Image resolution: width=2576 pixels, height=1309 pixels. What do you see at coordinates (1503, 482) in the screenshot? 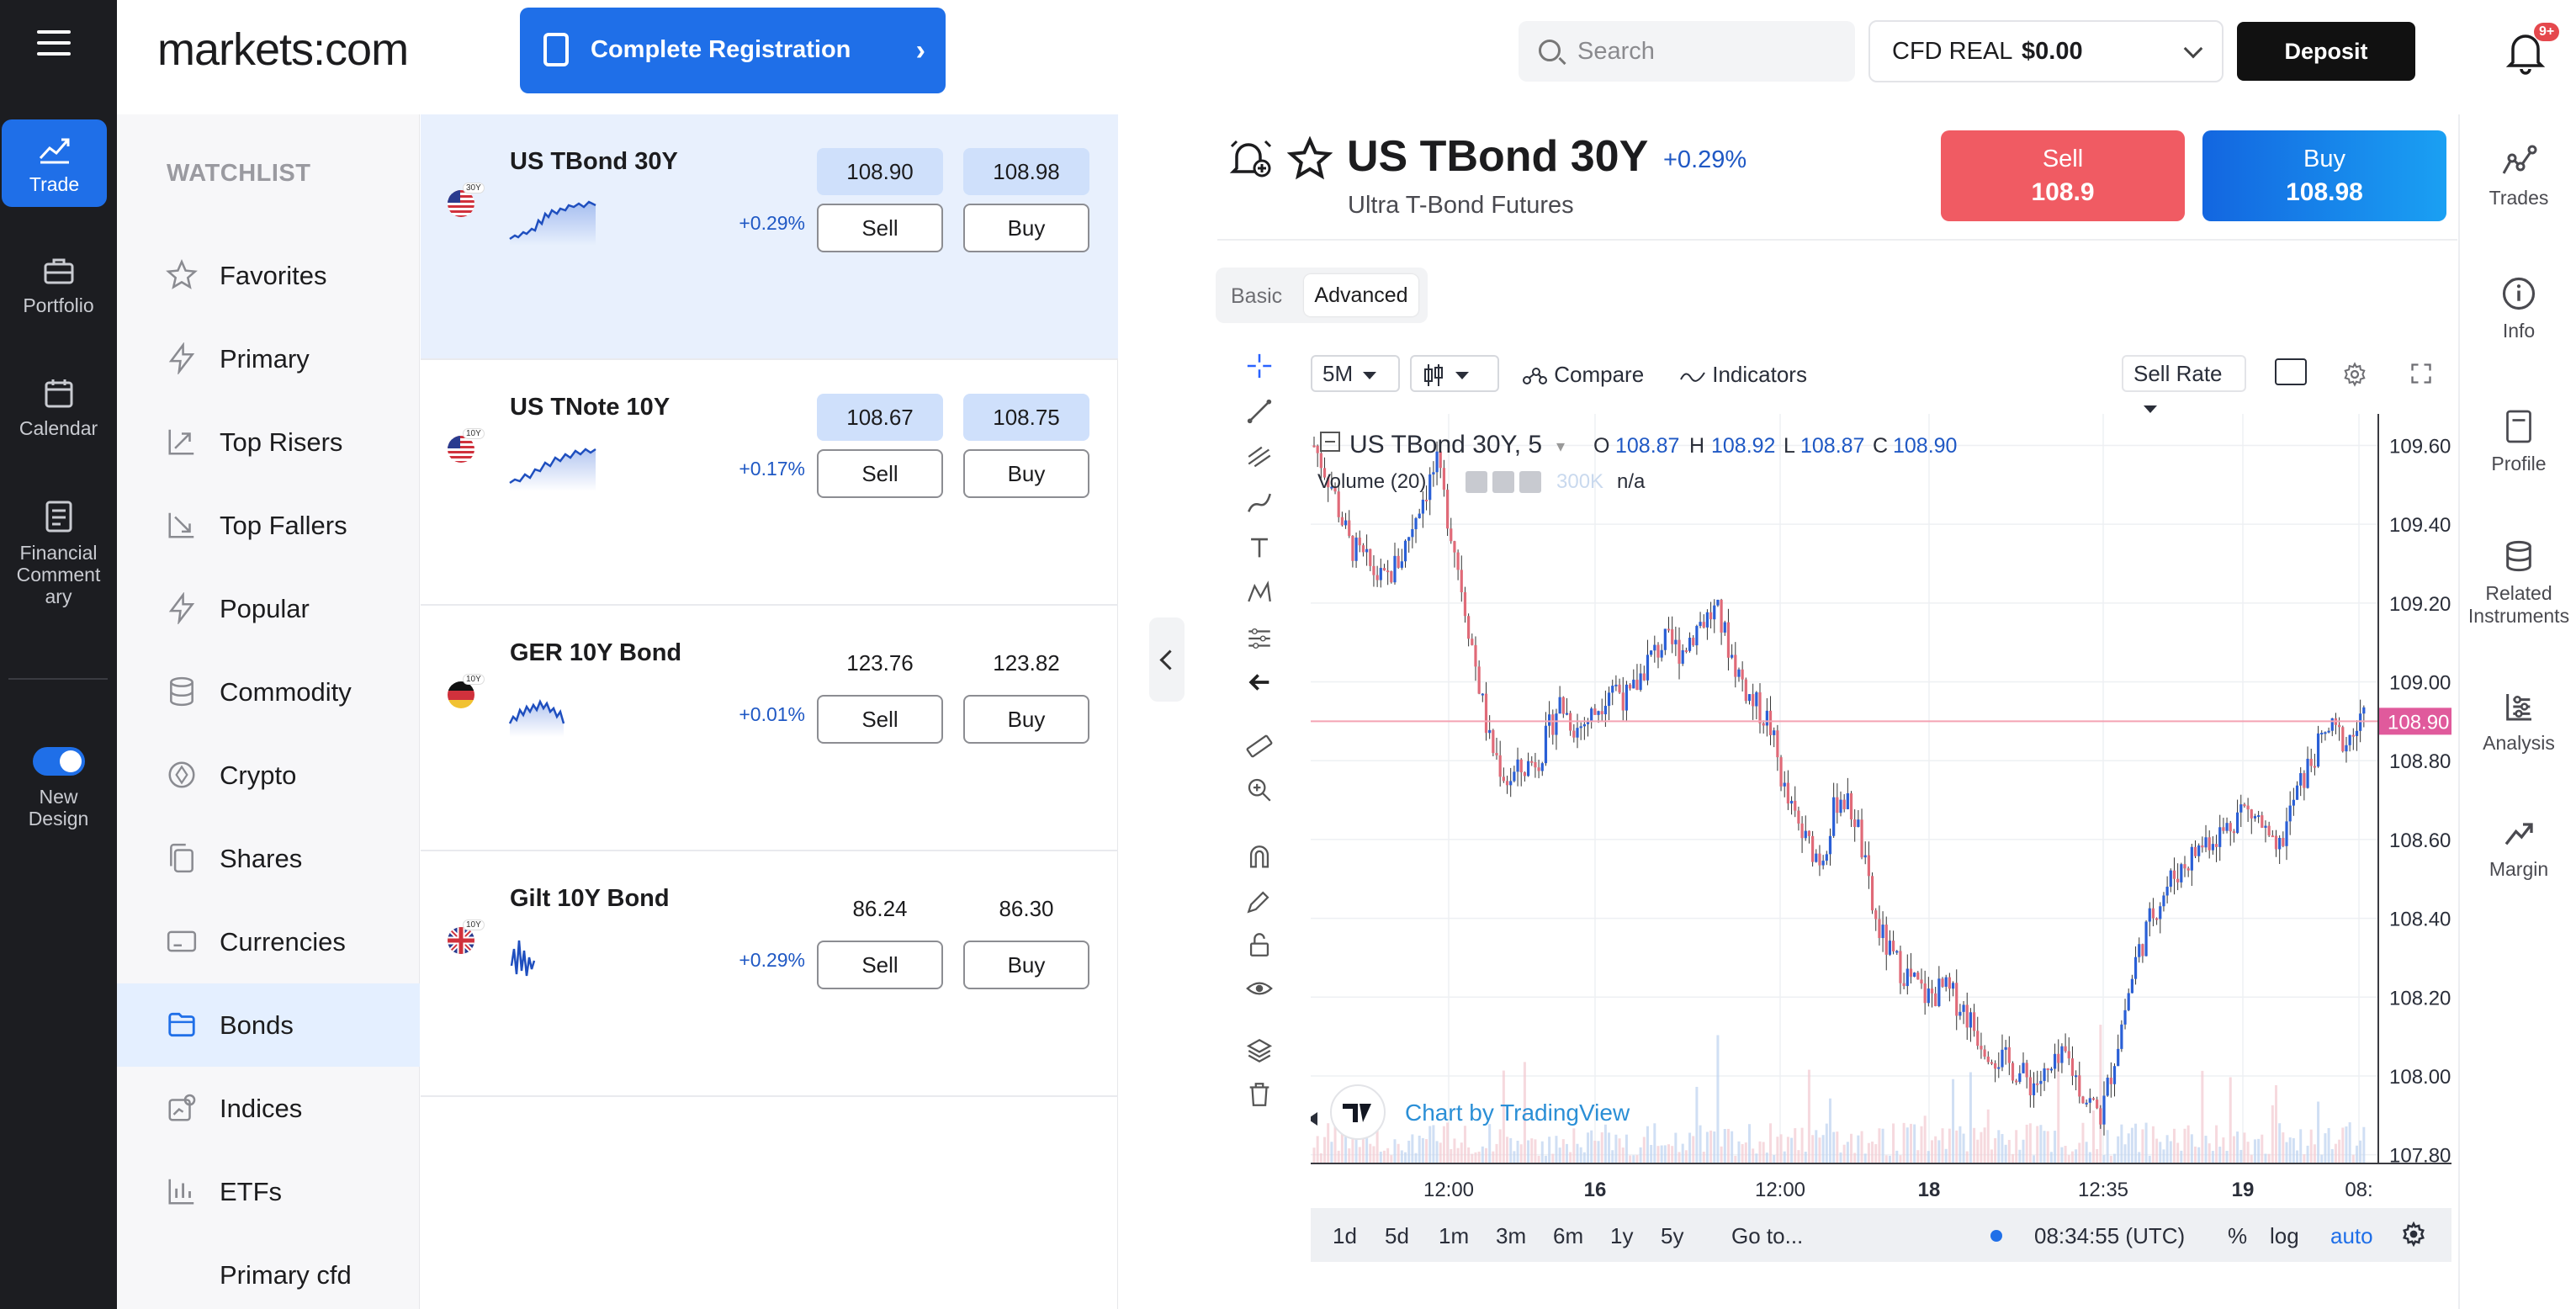
I see `settings-toggle-icon` at bounding box center [1503, 482].